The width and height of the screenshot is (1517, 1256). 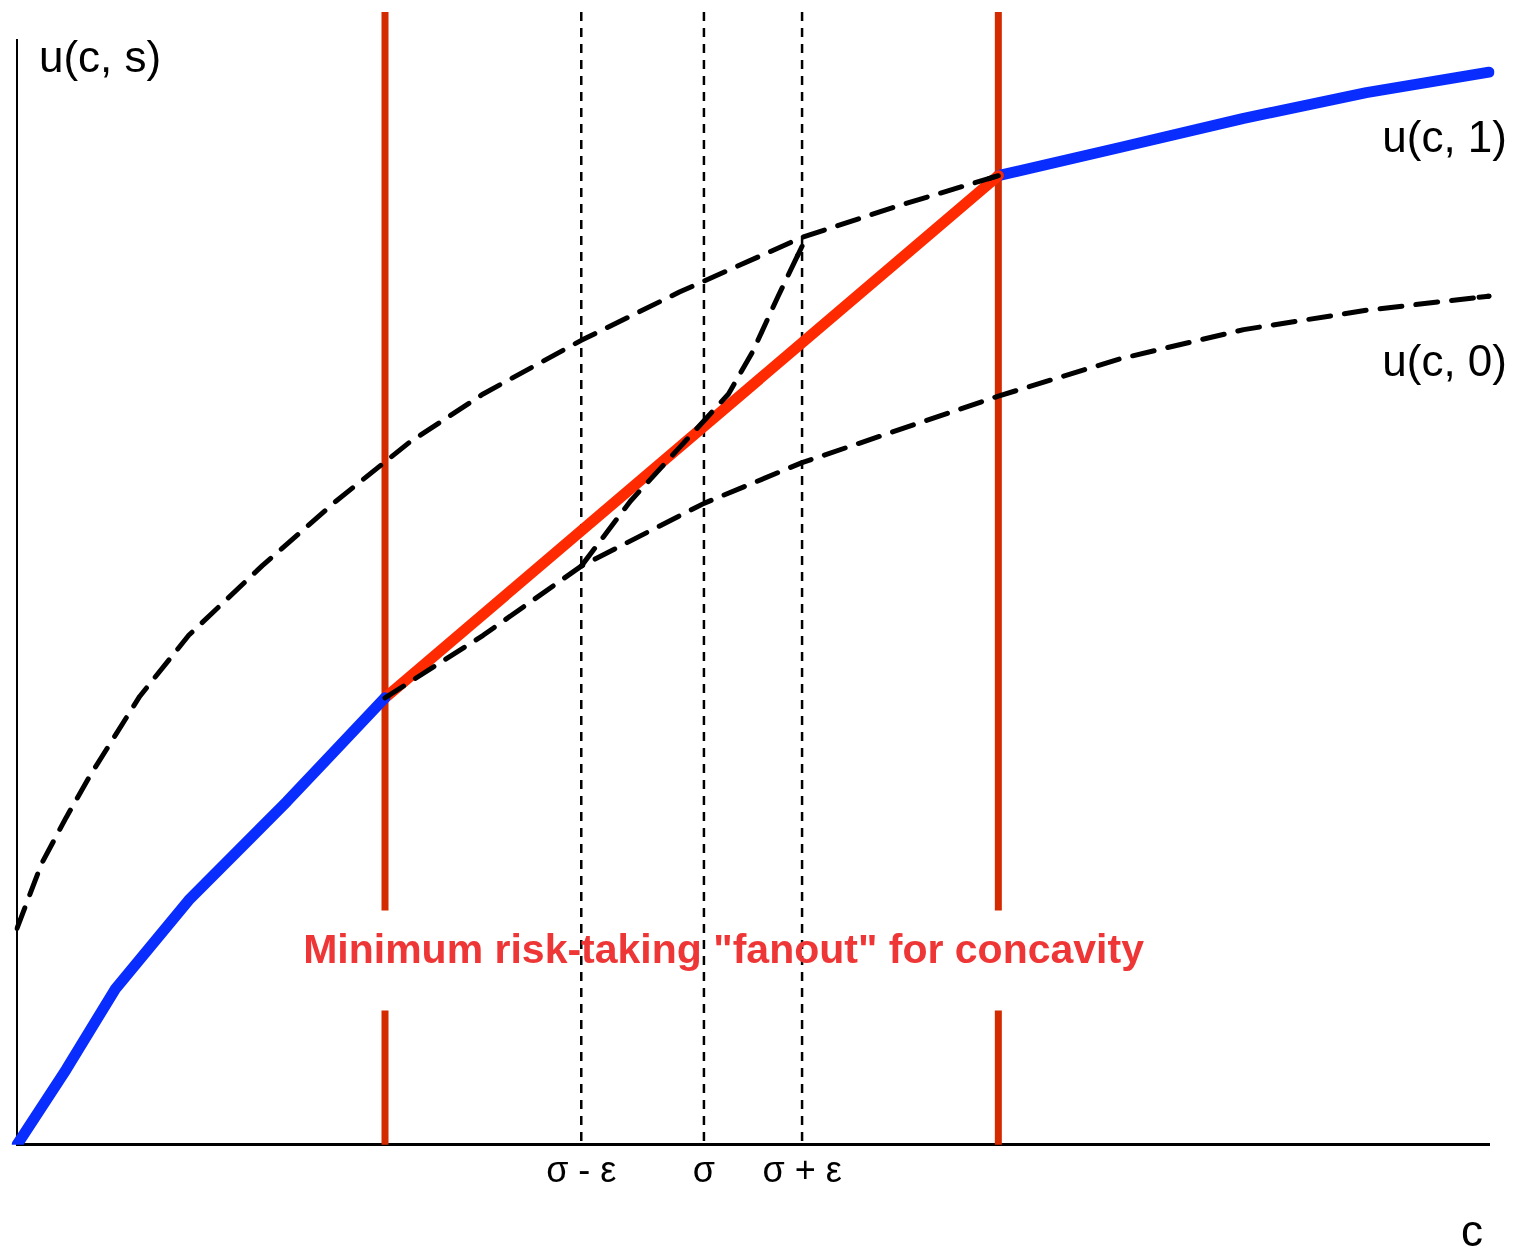 What do you see at coordinates (802, 1170) in the screenshot?
I see `x-tick-label: σ + ε` at bounding box center [802, 1170].